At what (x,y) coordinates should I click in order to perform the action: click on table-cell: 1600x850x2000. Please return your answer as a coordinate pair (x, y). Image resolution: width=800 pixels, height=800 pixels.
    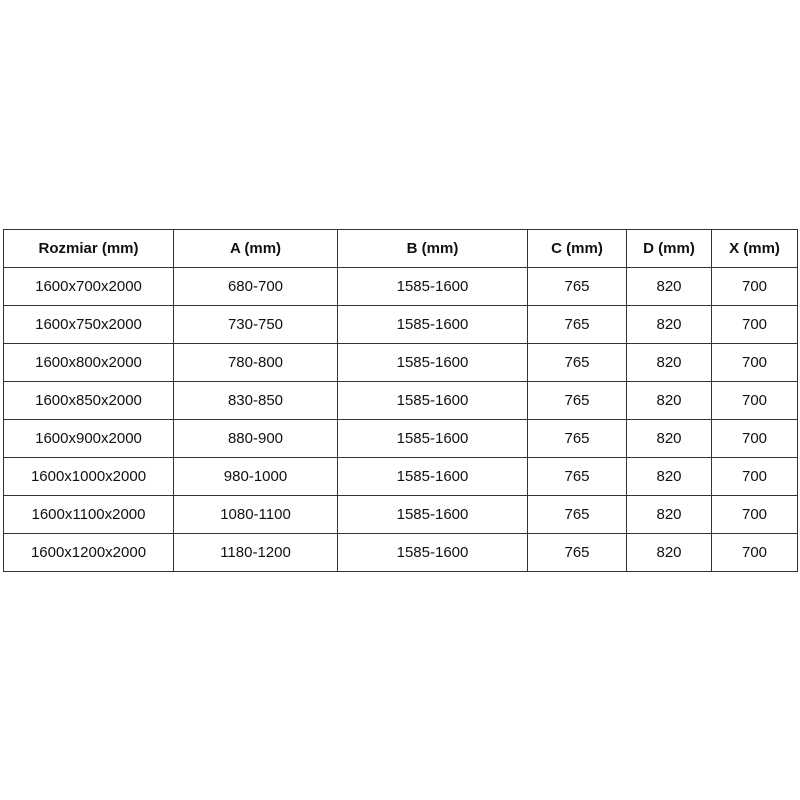
    Looking at the image, I should click on (88, 400).